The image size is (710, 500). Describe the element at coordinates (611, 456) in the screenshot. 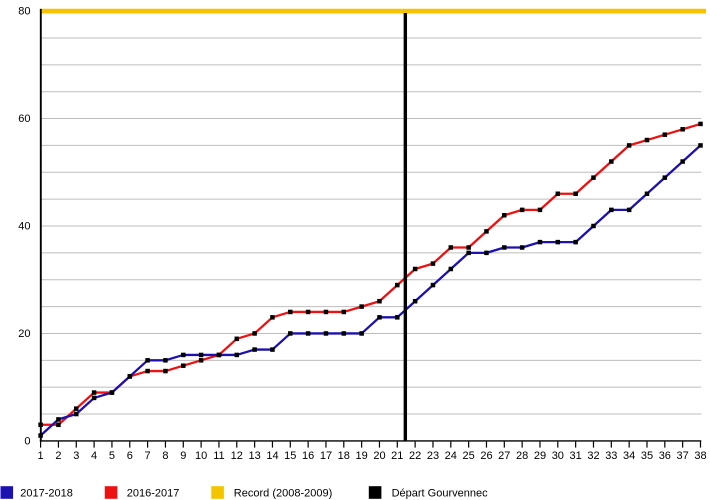

I see `x-tick-label: 33` at that location.